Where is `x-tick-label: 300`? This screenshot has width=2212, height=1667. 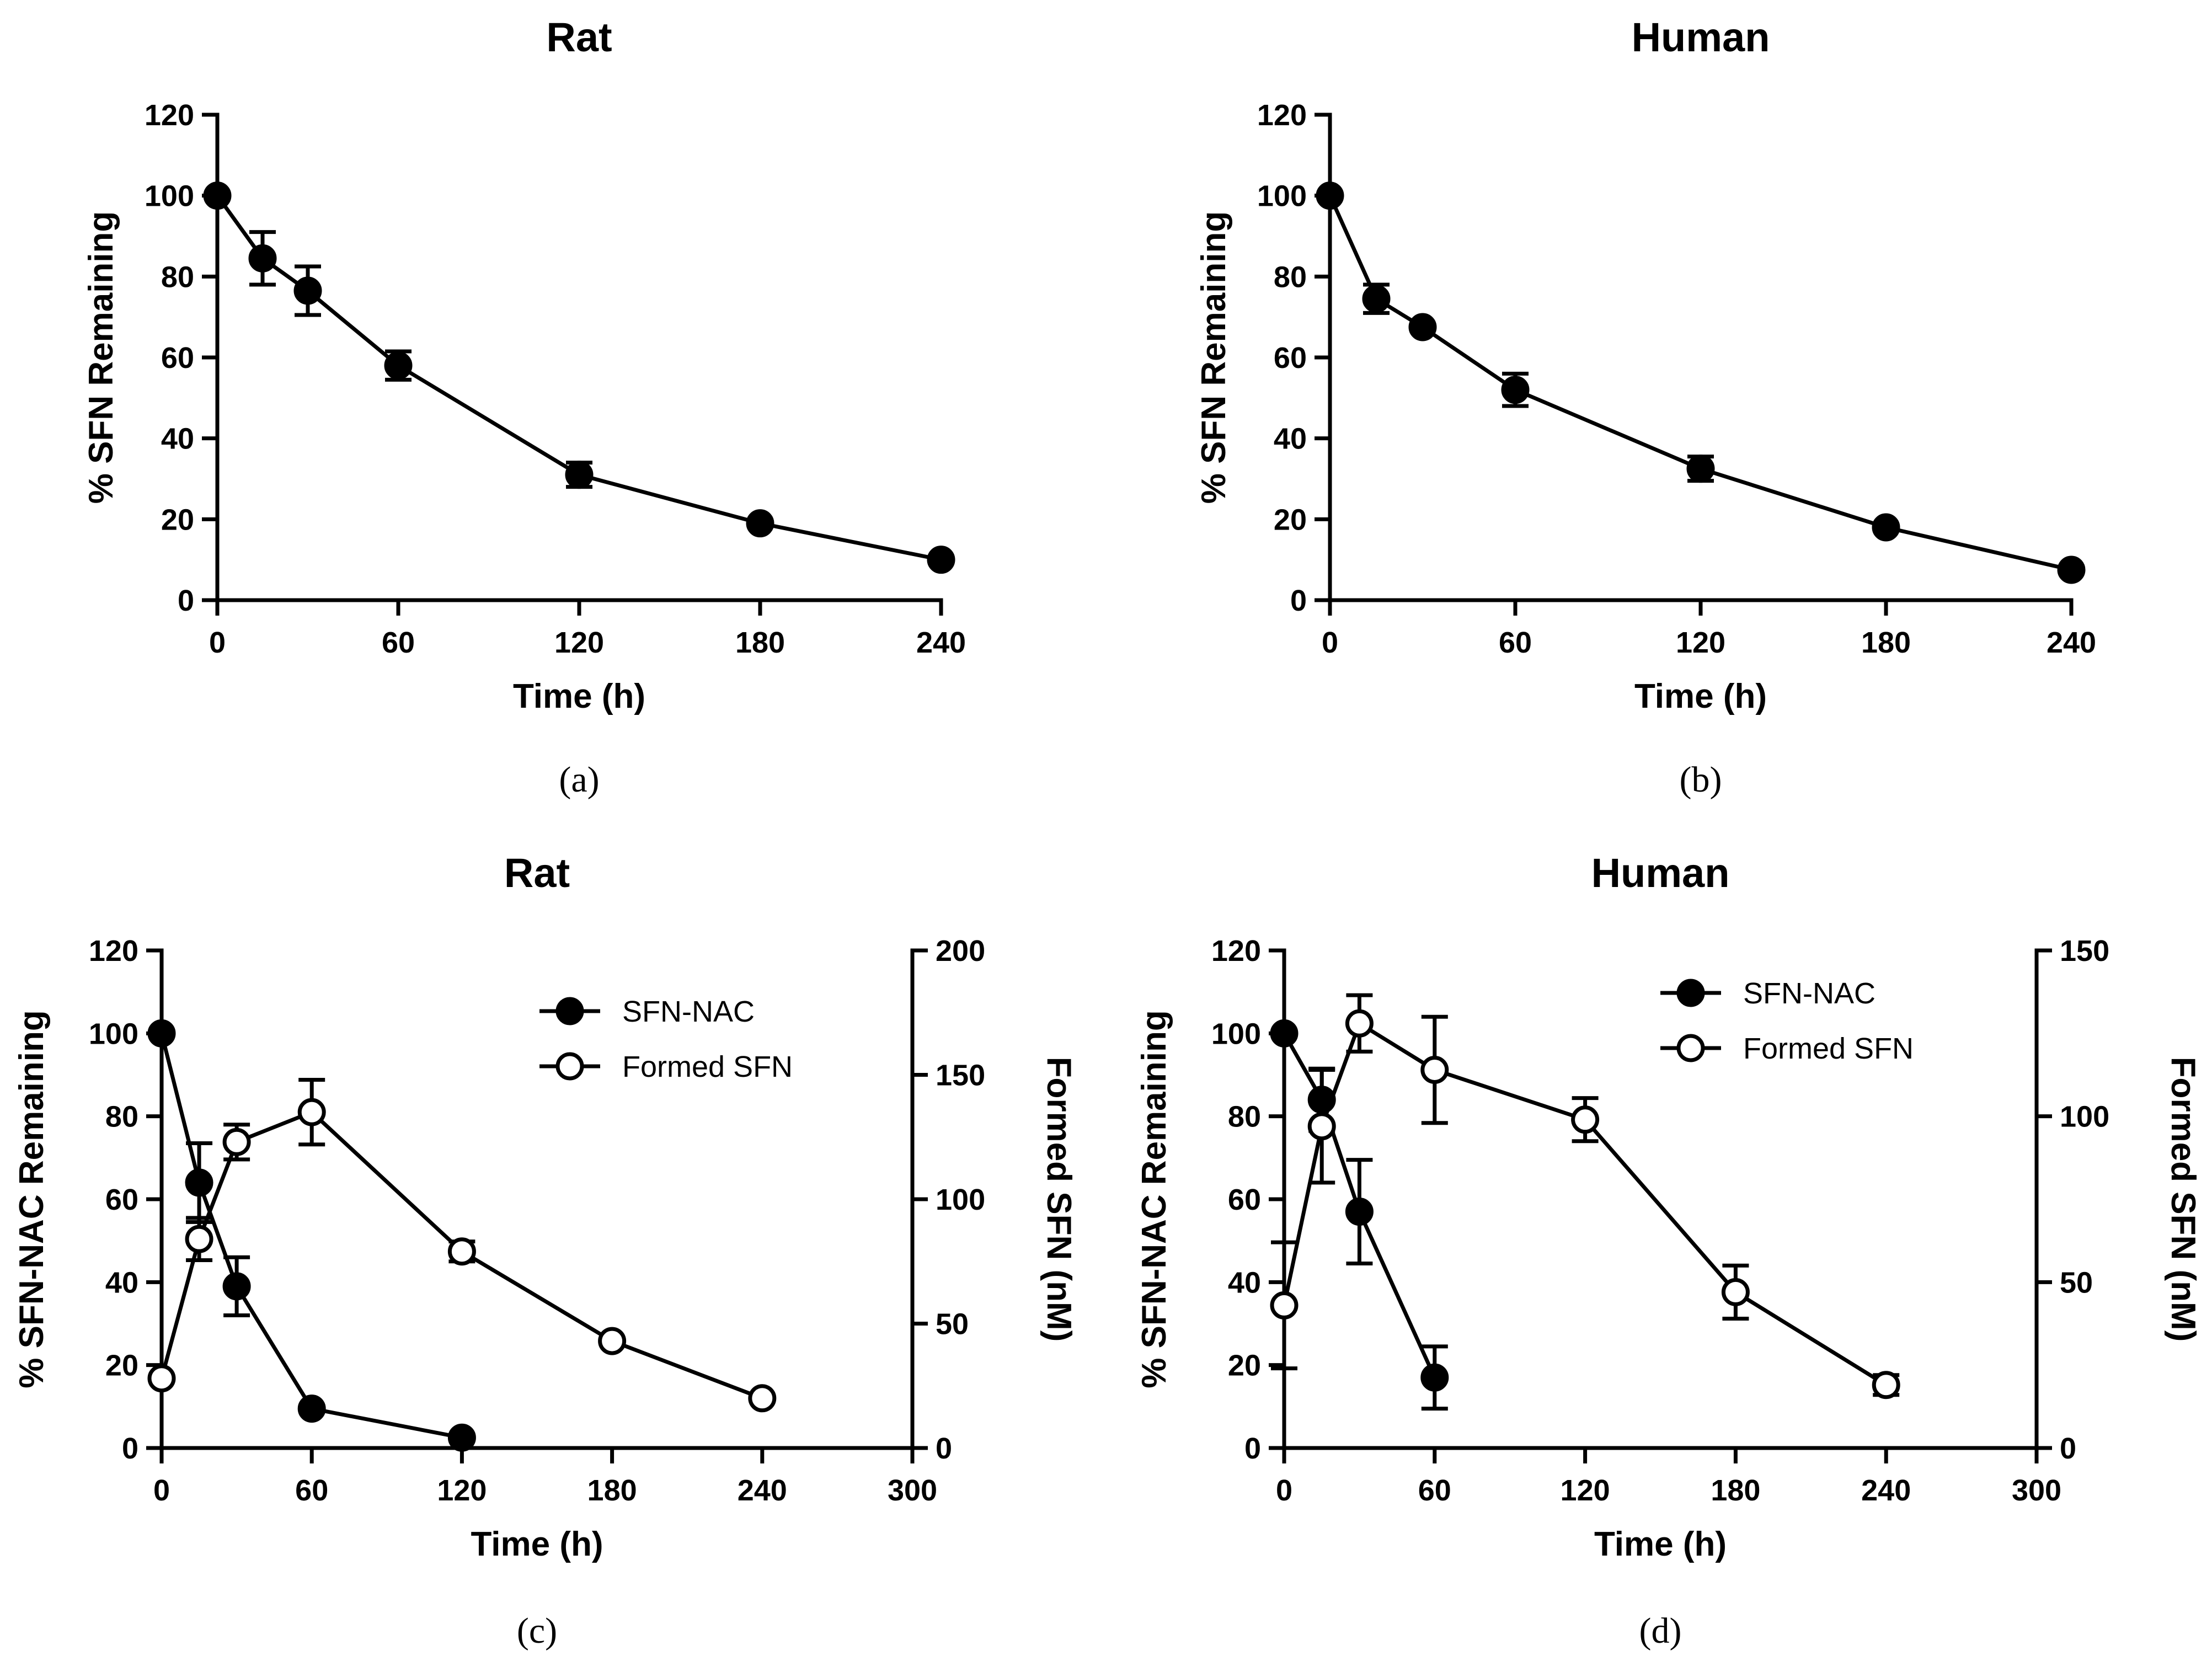
x-tick-label: 300 is located at coordinates (913, 1490).